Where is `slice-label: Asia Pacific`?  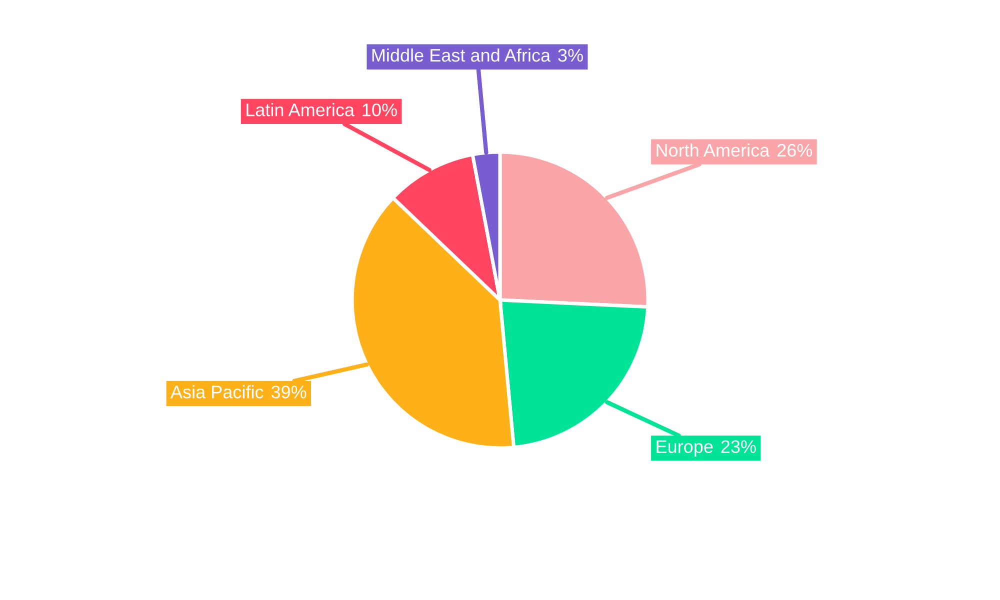
slice-label: Asia Pacific is located at coordinates (217, 391).